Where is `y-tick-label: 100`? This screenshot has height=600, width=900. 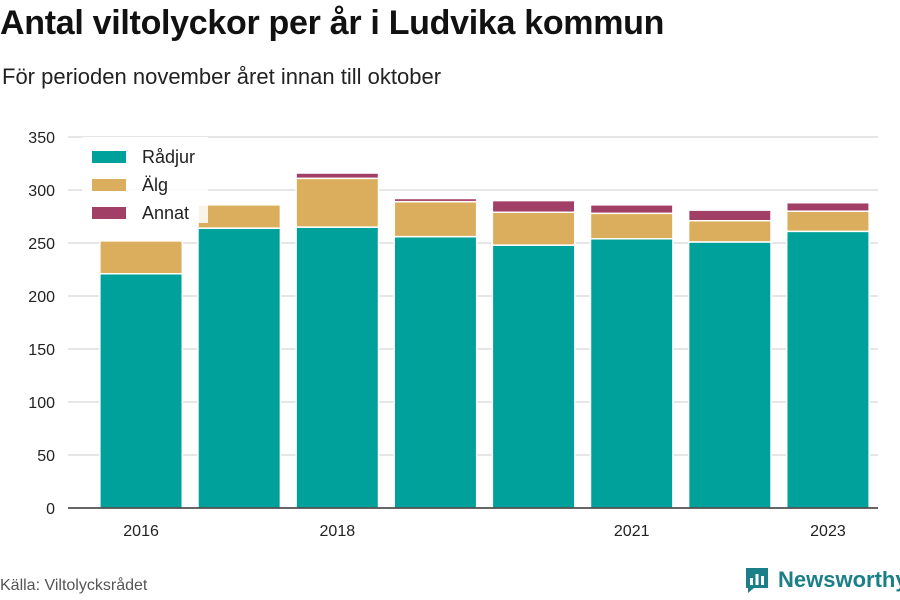
y-tick-label: 100 is located at coordinates (41, 403).